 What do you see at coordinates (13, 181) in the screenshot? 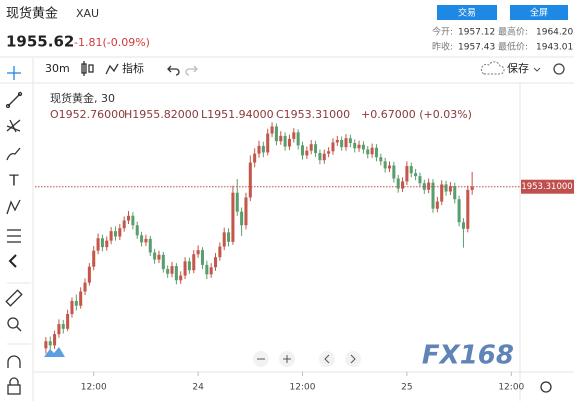
I see `text-tool: T` at bounding box center [13, 181].